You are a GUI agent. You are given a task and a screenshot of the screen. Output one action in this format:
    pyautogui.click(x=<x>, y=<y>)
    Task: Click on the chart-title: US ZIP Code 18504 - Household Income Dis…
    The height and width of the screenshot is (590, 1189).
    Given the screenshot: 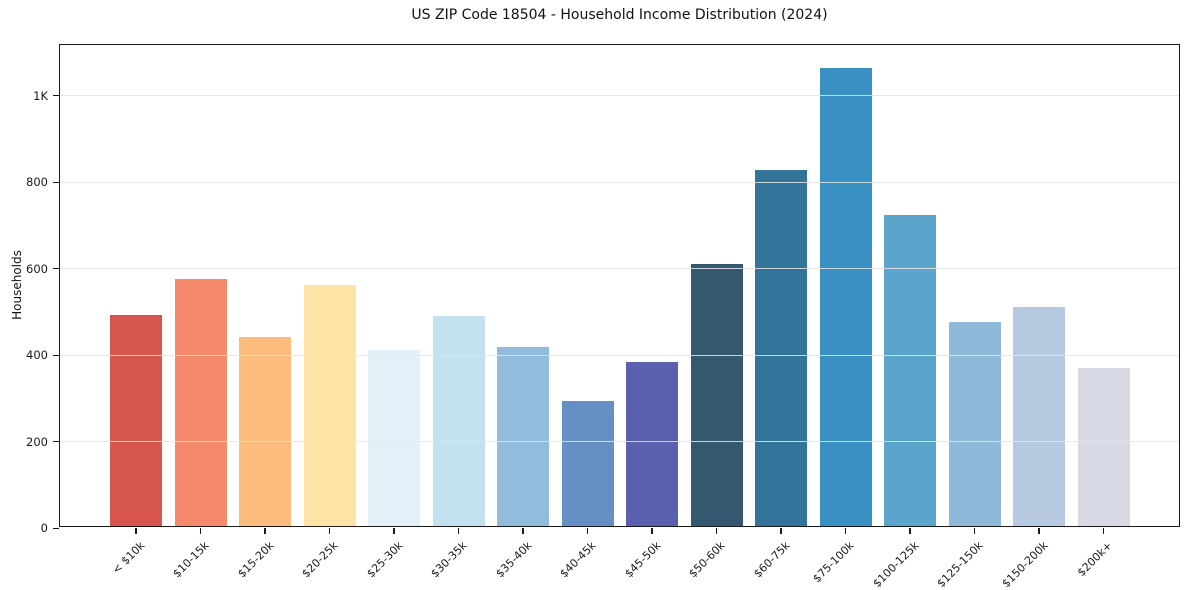 What is the action you would take?
    pyautogui.click(x=619, y=15)
    